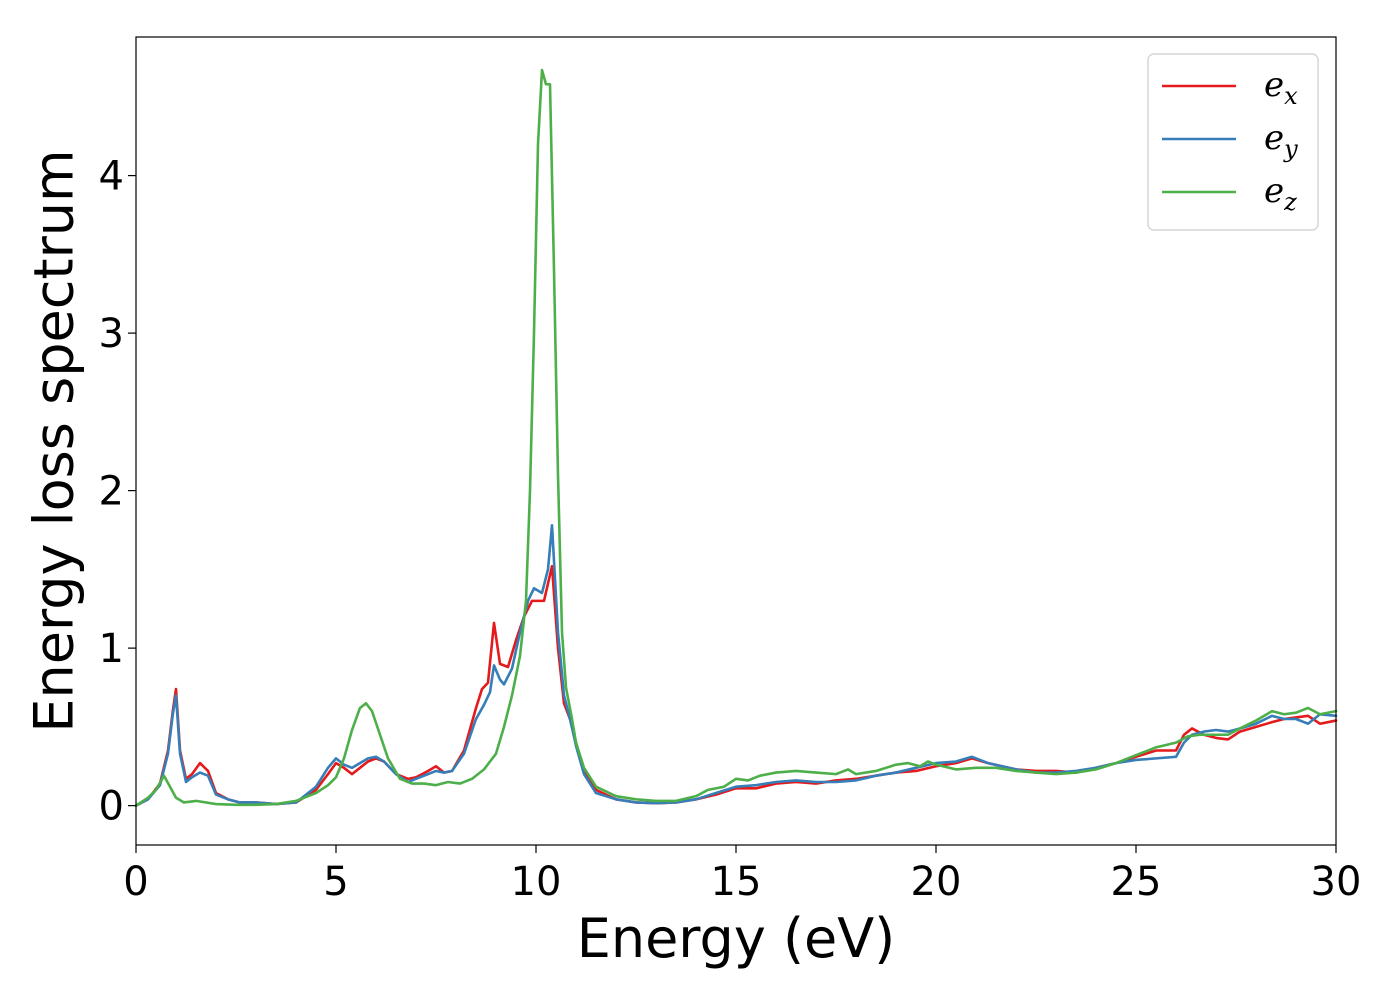 This screenshot has height=1000, width=1400. Describe the element at coordinates (1136, 882) in the screenshot. I see `x-tick-label: 25` at that location.